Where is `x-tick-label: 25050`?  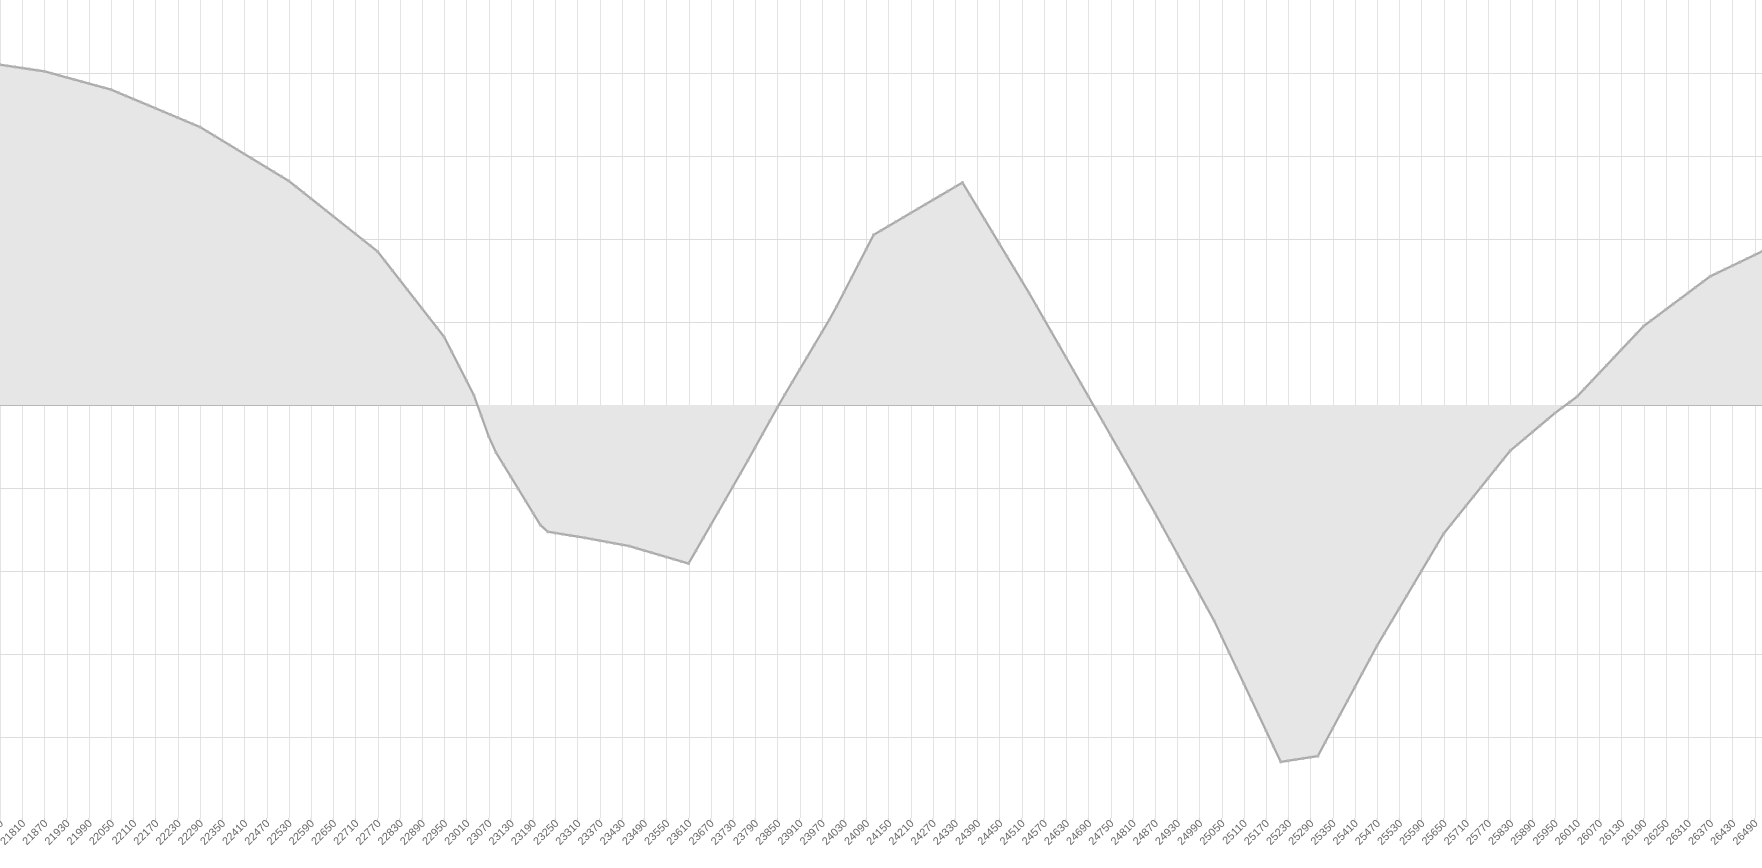 x-tick-label: 25050 is located at coordinates (1213, 833).